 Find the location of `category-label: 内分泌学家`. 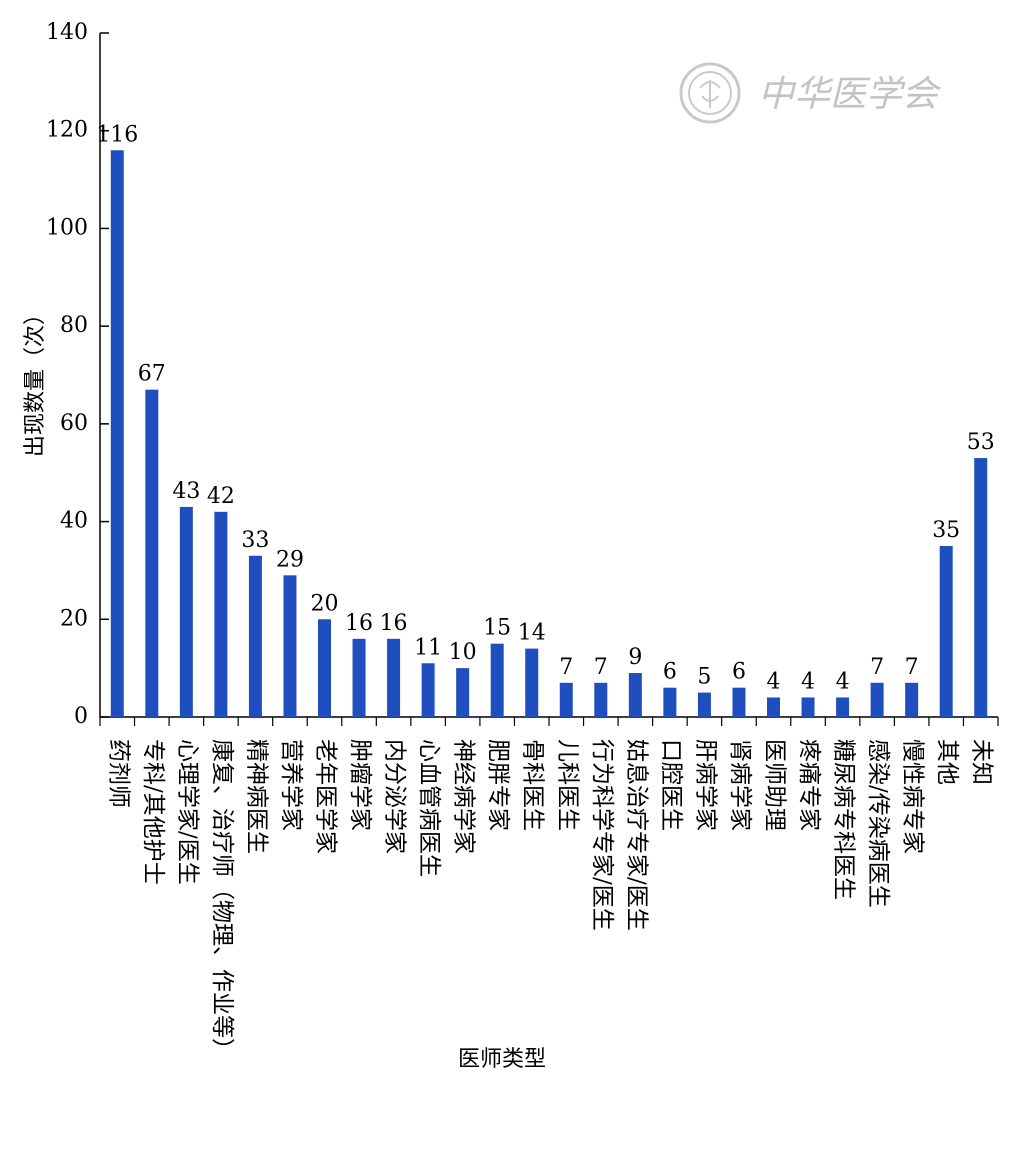

category-label: 内分泌学家 is located at coordinates (395, 796).